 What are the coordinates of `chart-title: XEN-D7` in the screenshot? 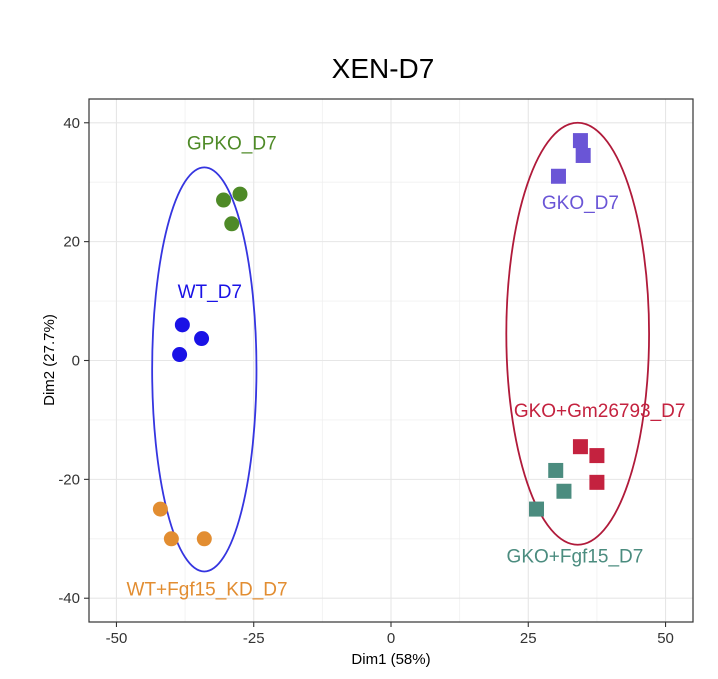 It's located at (383, 68).